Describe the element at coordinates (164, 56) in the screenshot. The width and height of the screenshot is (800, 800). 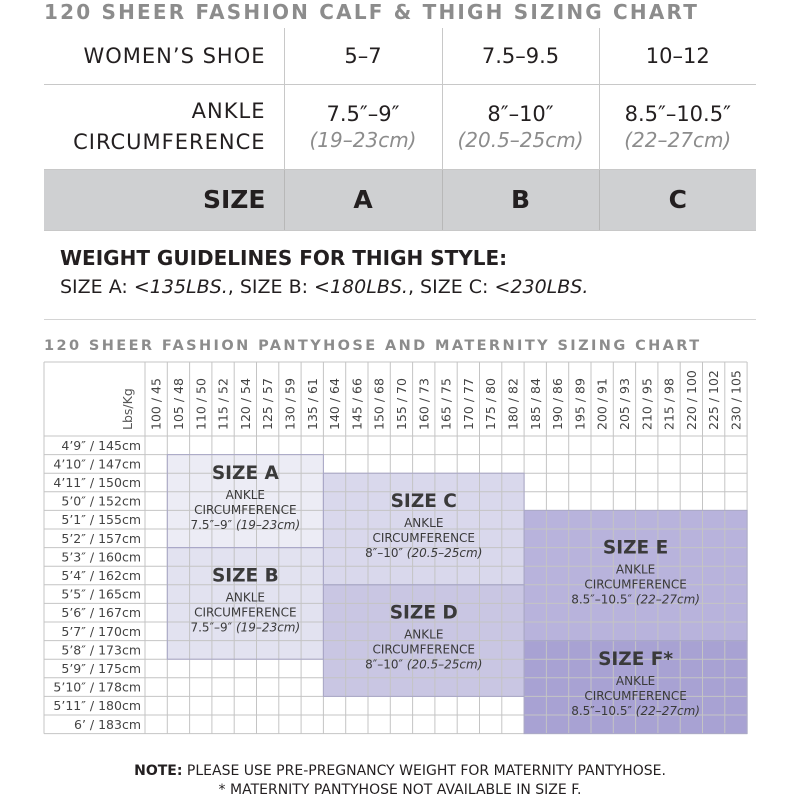
I see `shoe-size-label: WOMEN’S SHOE` at that location.